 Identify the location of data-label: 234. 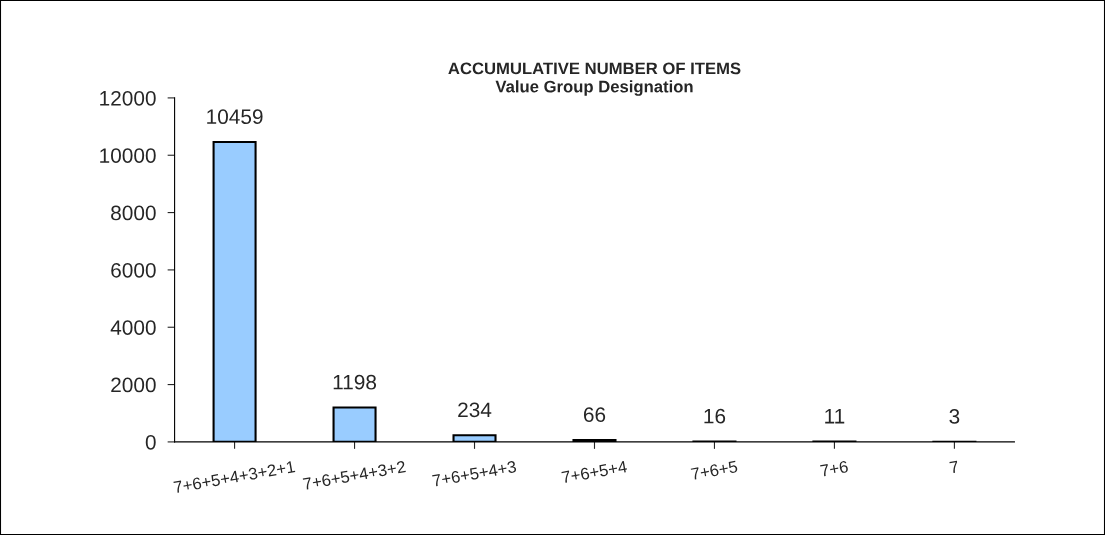
(475, 410).